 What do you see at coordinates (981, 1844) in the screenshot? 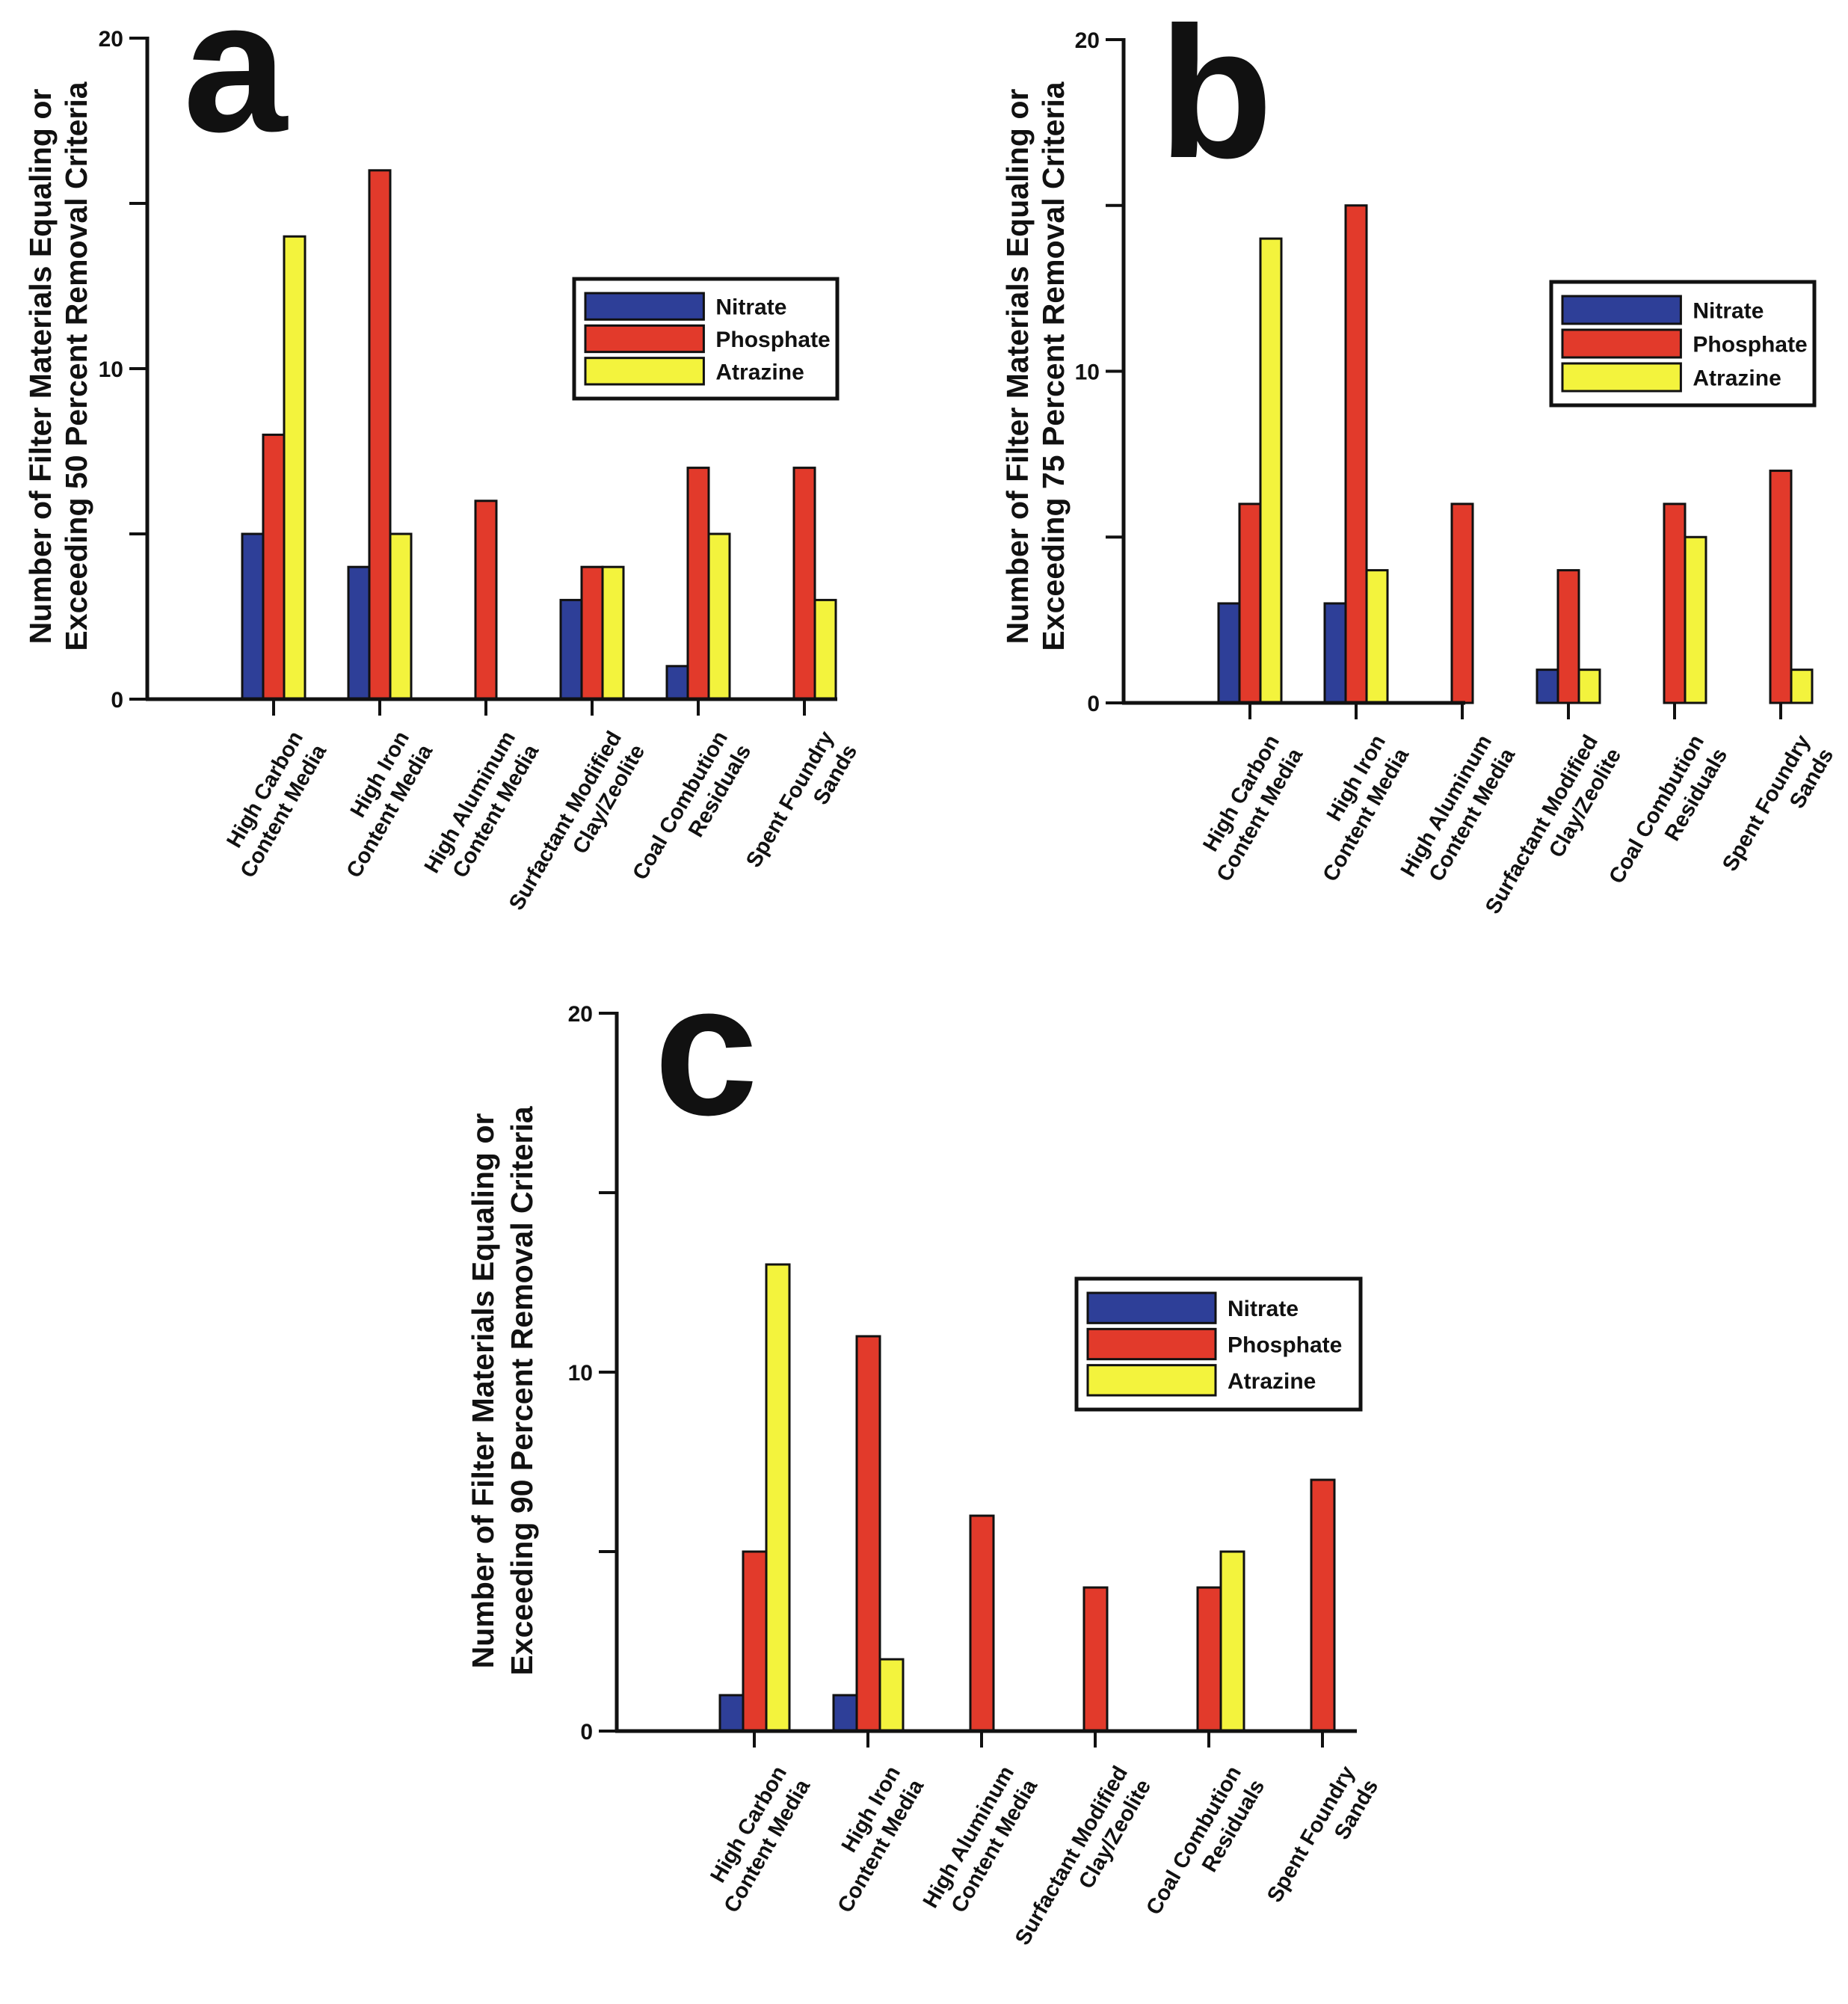
I see `x-category-label: High AluminumContent Media` at bounding box center [981, 1844].